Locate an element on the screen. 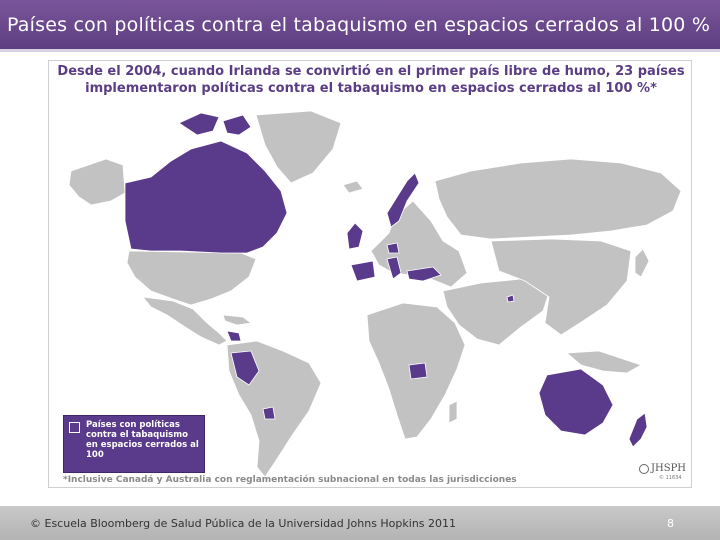  region-japan is located at coordinates (642, 263).